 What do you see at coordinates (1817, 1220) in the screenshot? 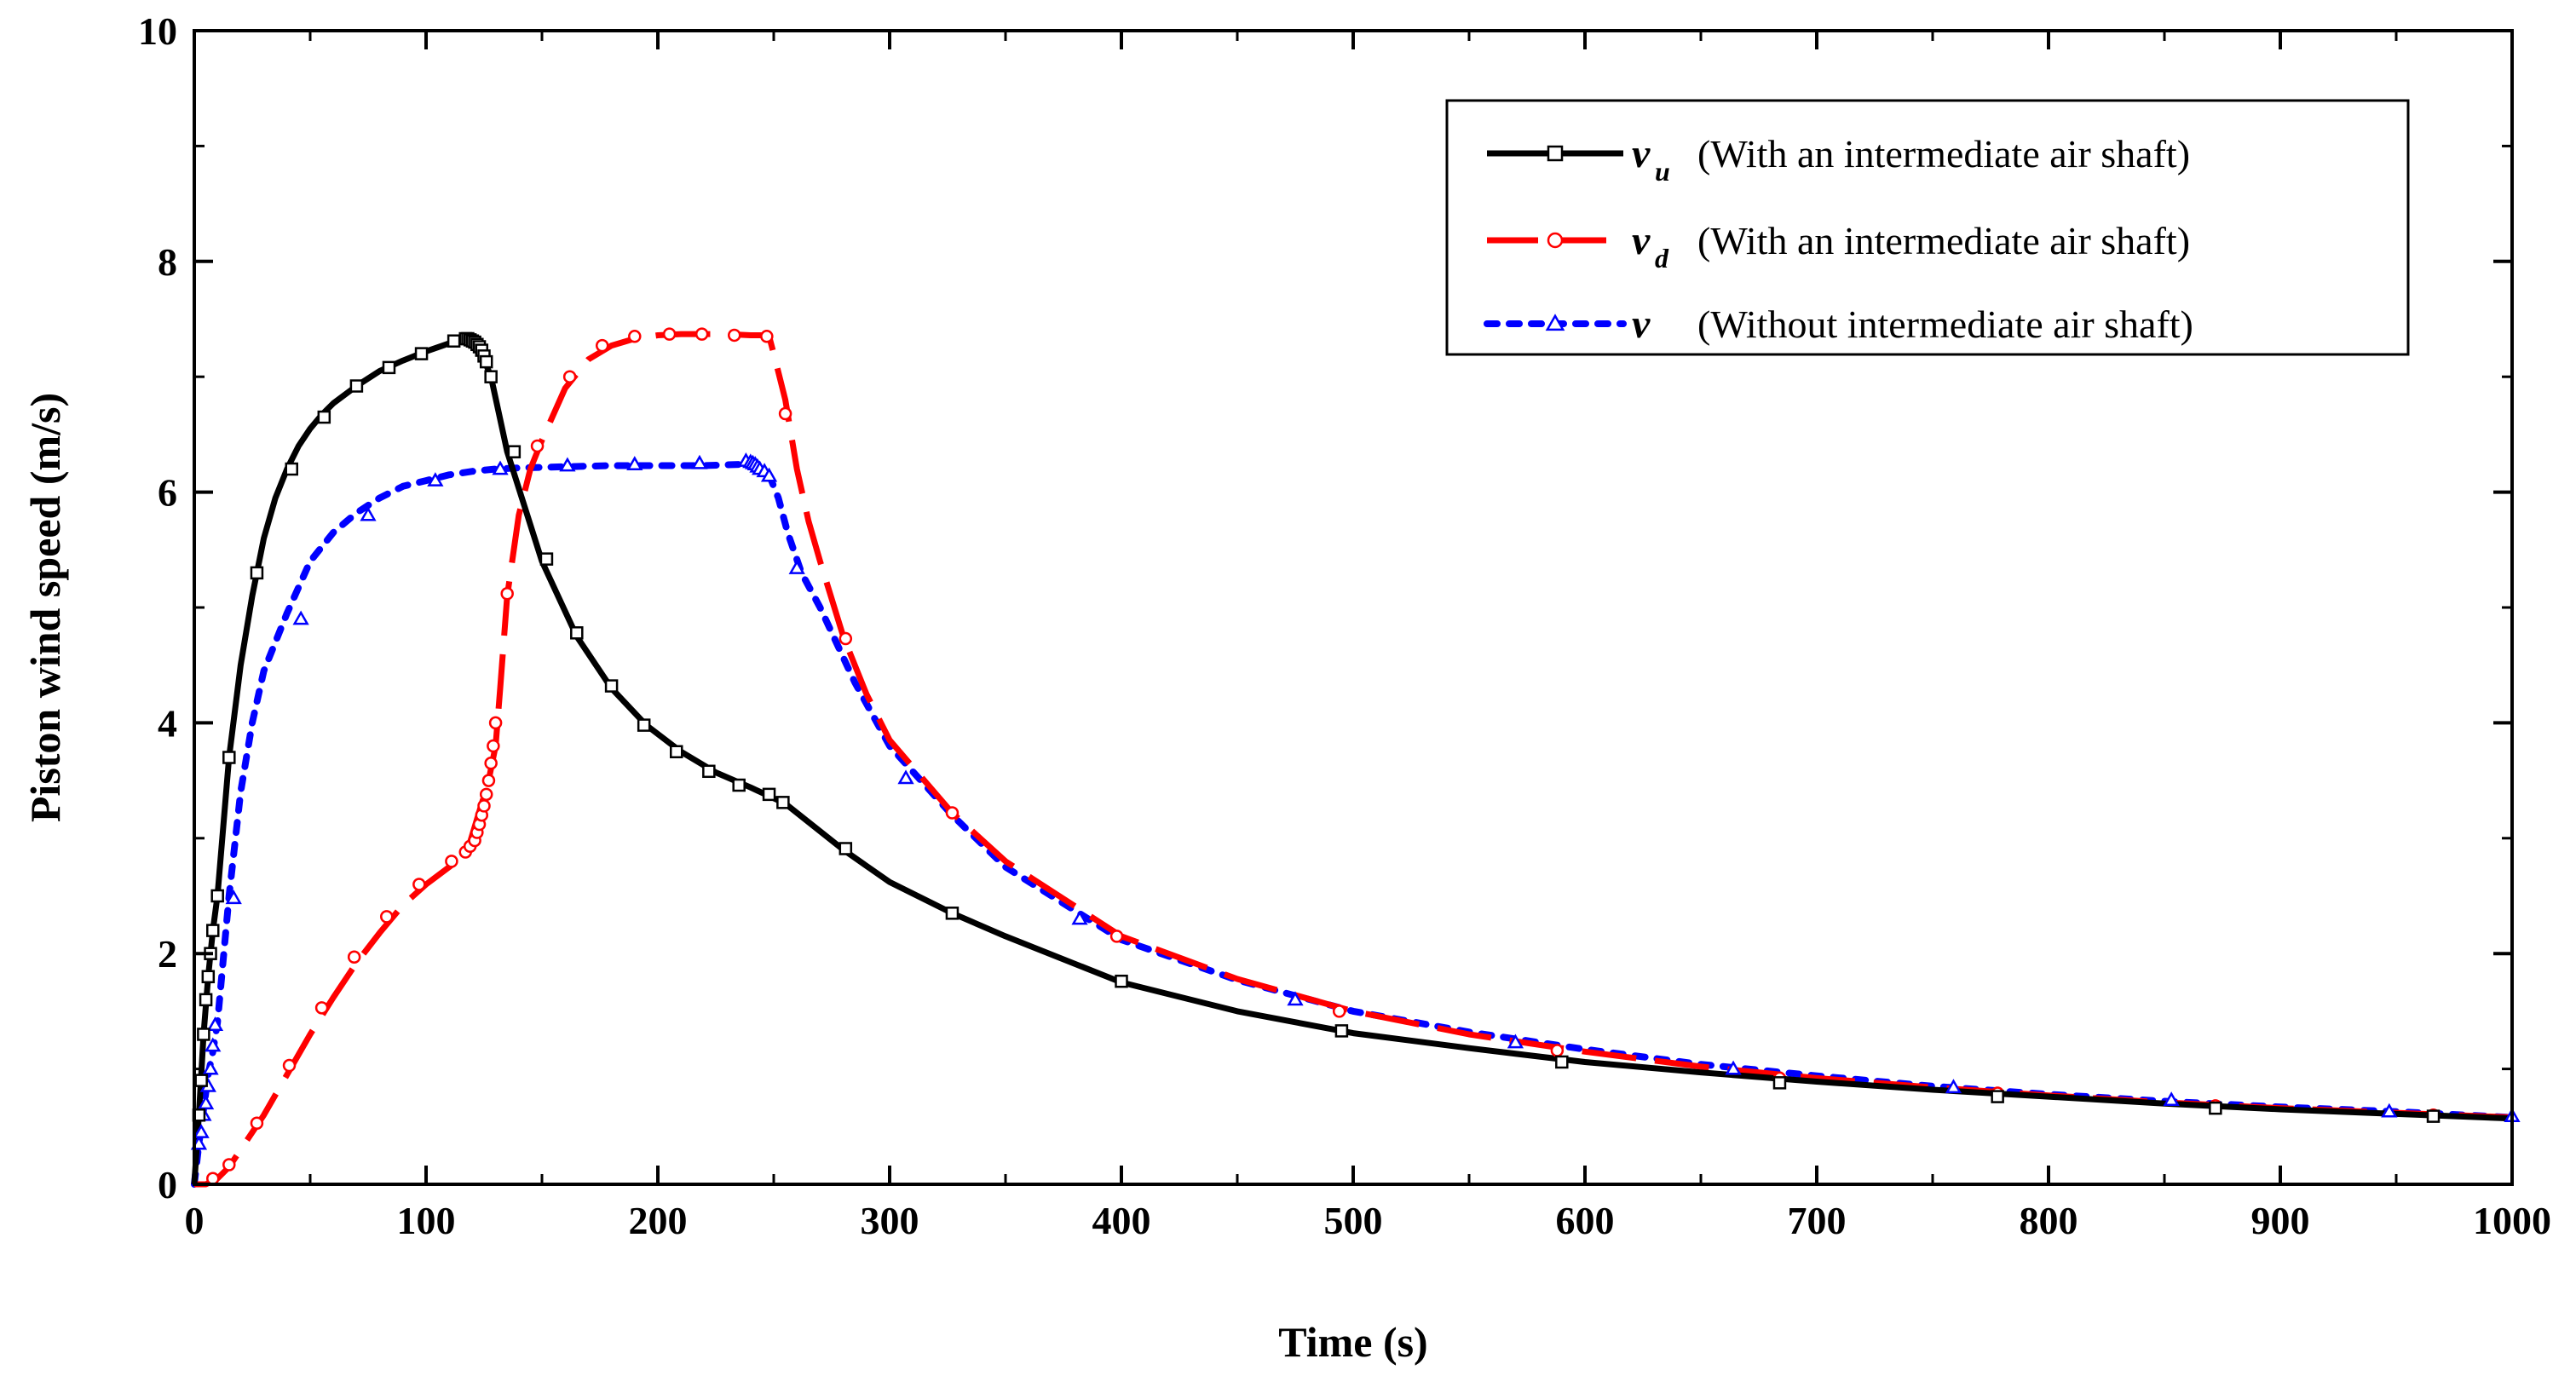
I see `x-tick-label: 700` at bounding box center [1817, 1220].